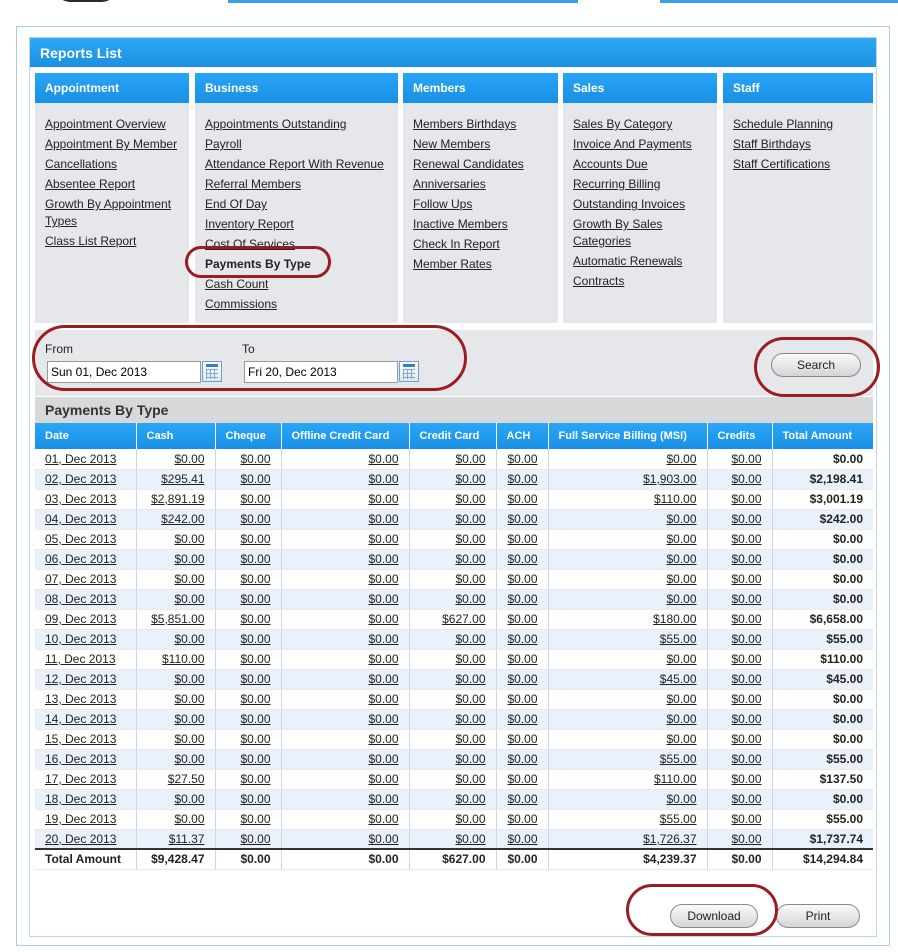 This screenshot has height=952, width=898. Describe the element at coordinates (178, 619) in the screenshot. I see `cell-link-cash: $5,851.00` at that location.